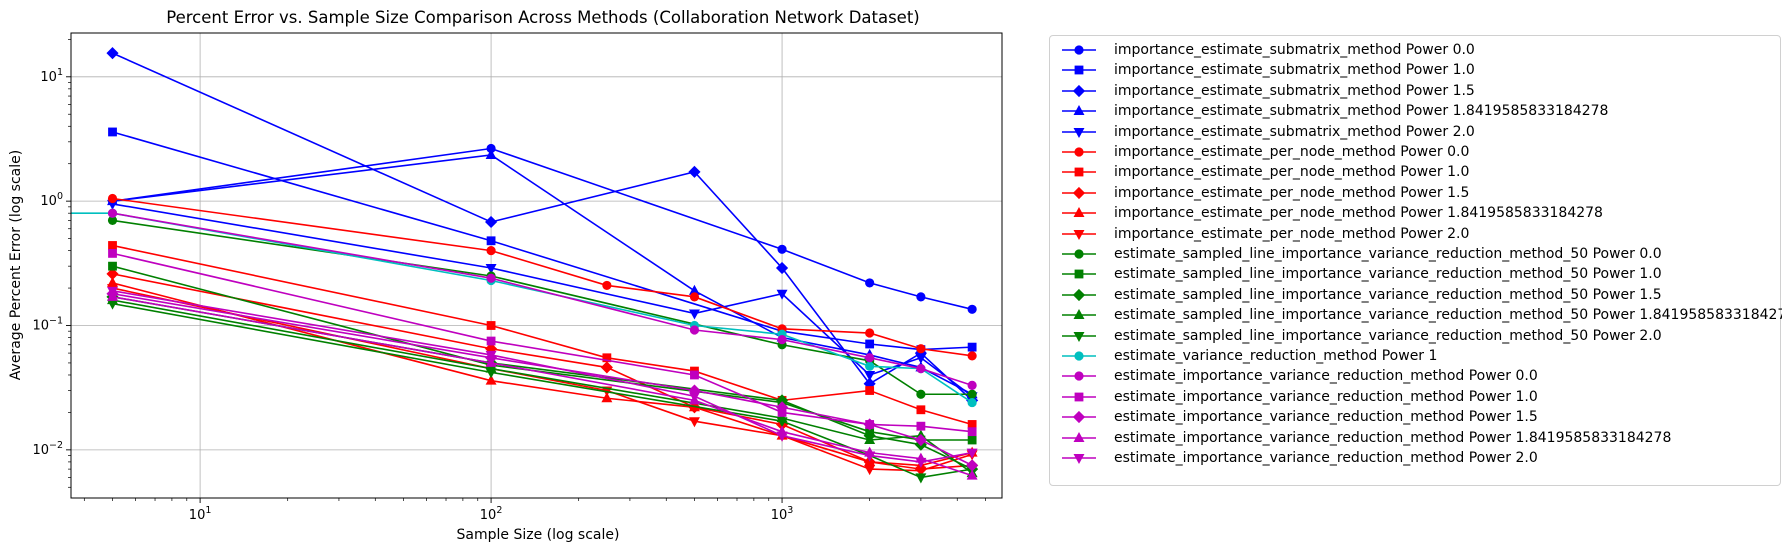  Describe the element at coordinates (51, 263) in the screenshot. I see `y-axis-ticks: 10⁻² 10⁻¹ 10⁰ 10¹` at that location.